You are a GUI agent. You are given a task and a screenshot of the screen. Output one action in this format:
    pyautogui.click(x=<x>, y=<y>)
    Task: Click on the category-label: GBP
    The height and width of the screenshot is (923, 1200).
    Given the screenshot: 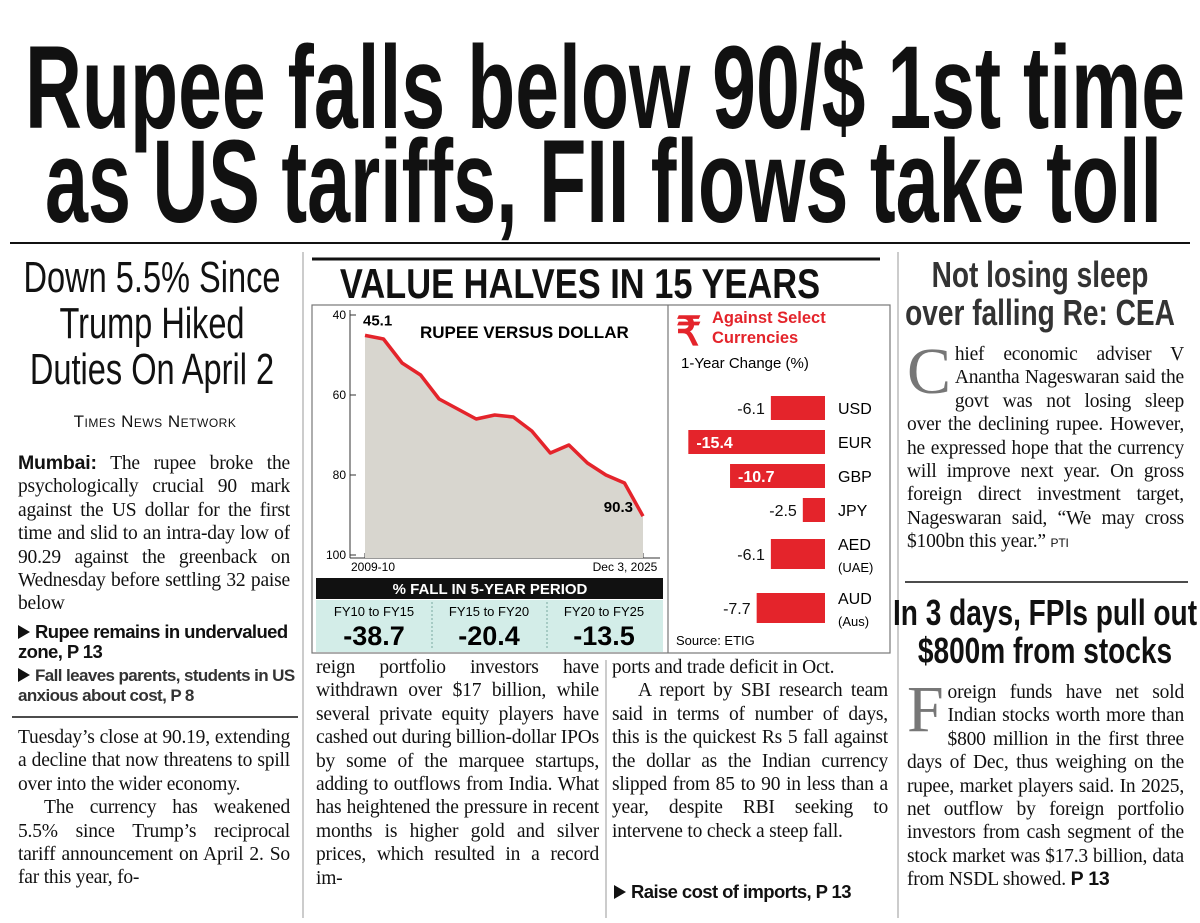 What is the action you would take?
    pyautogui.click(x=855, y=477)
    